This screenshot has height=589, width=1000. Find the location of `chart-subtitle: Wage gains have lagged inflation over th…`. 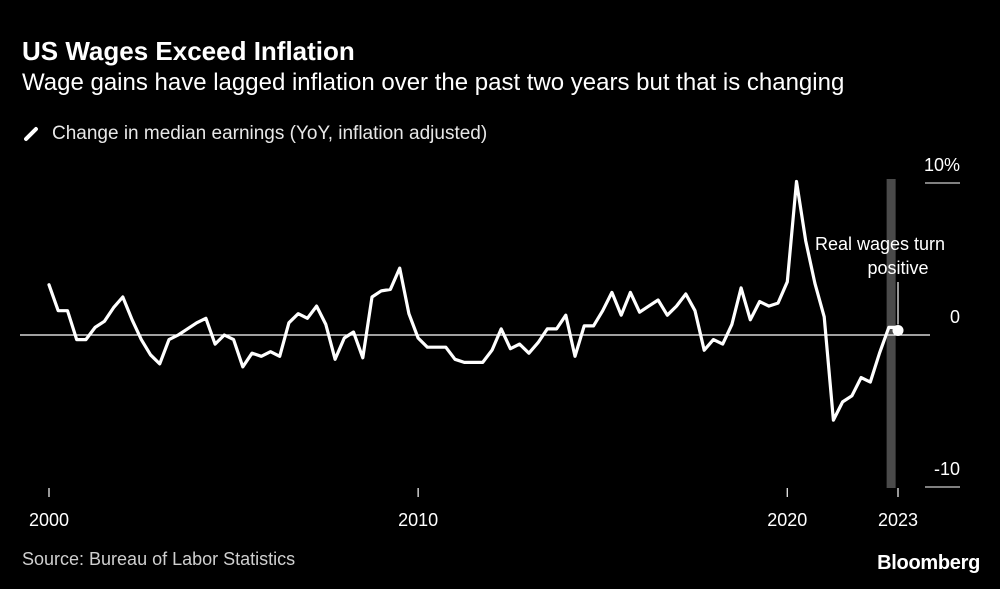

chart-subtitle: Wage gains have lagged inflation over th… is located at coordinates (433, 82).